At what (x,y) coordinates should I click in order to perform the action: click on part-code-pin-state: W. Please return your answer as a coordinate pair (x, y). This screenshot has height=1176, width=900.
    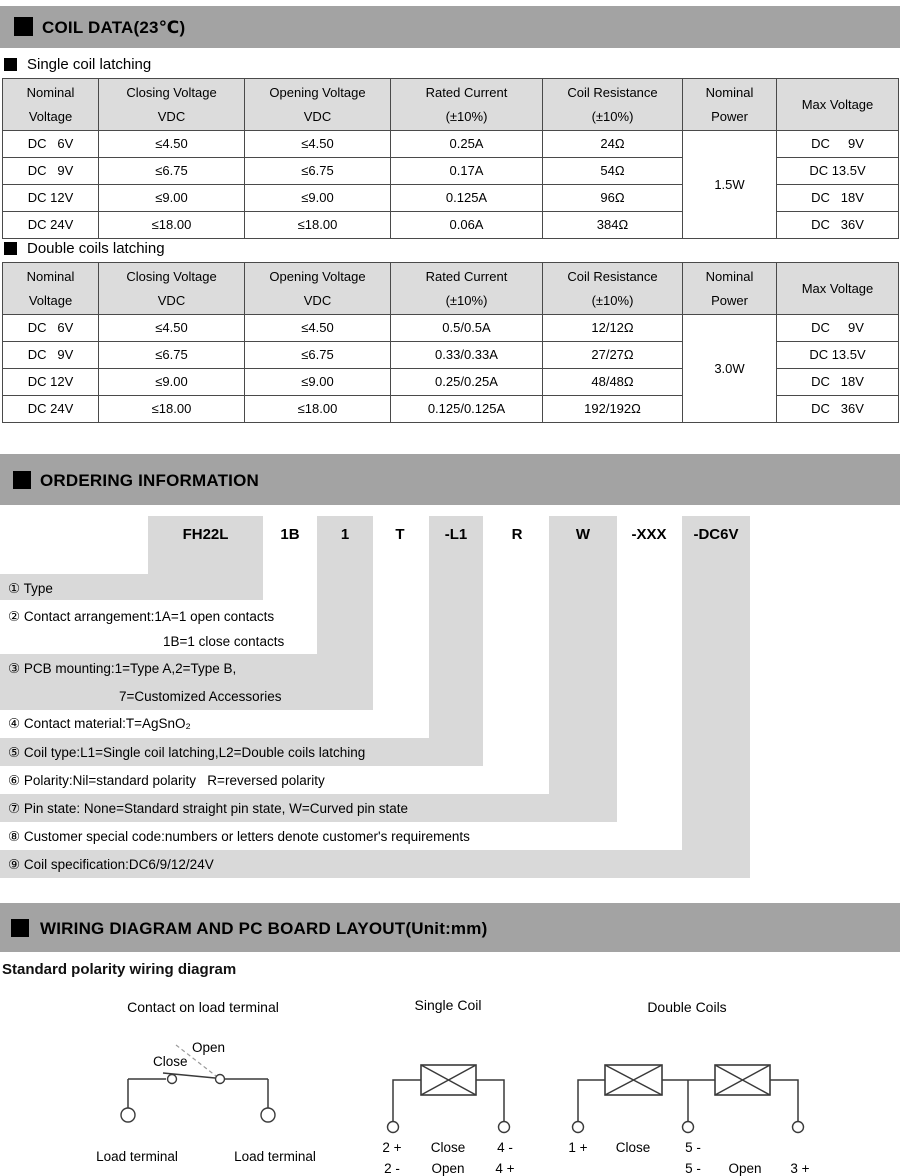
    Looking at the image, I should click on (583, 534).